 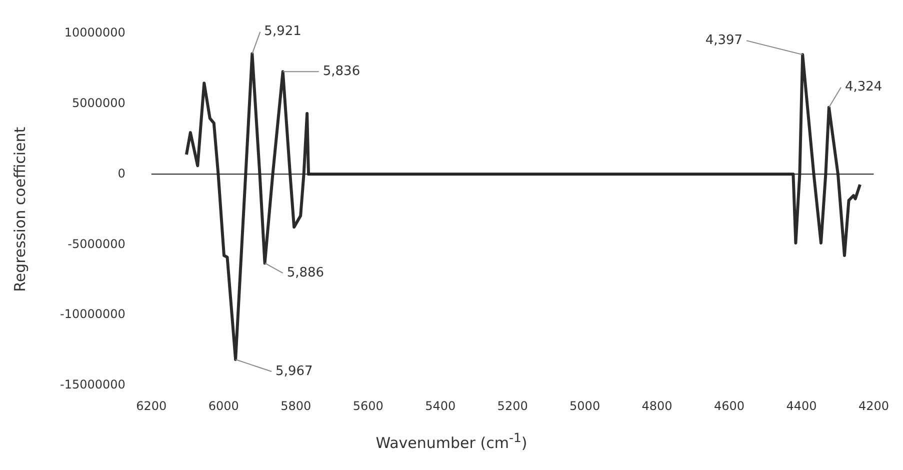 What do you see at coordinates (440, 405) in the screenshot?
I see `x-tick-label: 5400` at bounding box center [440, 405].